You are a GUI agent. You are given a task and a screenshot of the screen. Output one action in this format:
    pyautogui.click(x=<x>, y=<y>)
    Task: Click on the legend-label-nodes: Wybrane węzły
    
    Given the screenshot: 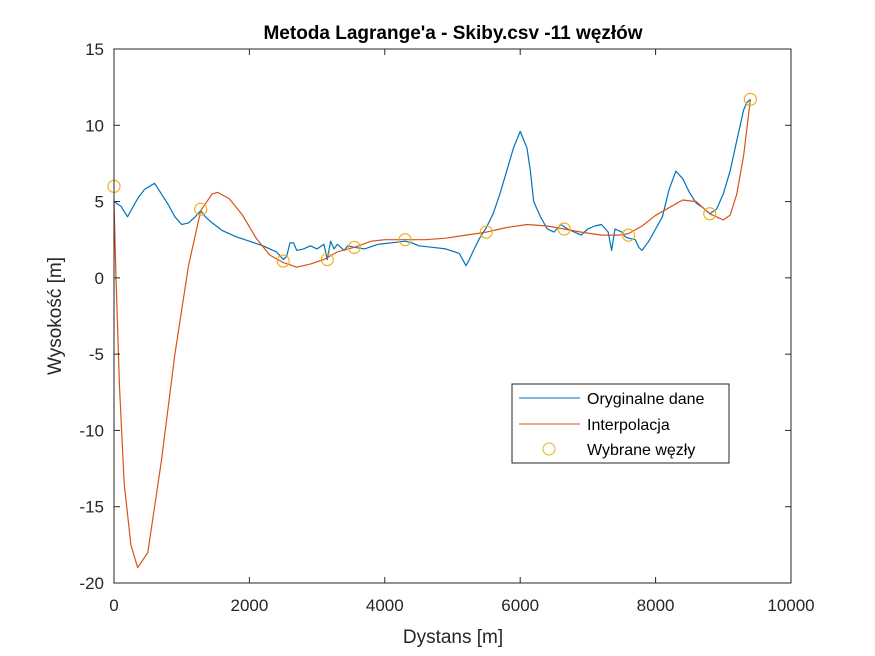 What is the action you would take?
    pyautogui.click(x=641, y=450)
    